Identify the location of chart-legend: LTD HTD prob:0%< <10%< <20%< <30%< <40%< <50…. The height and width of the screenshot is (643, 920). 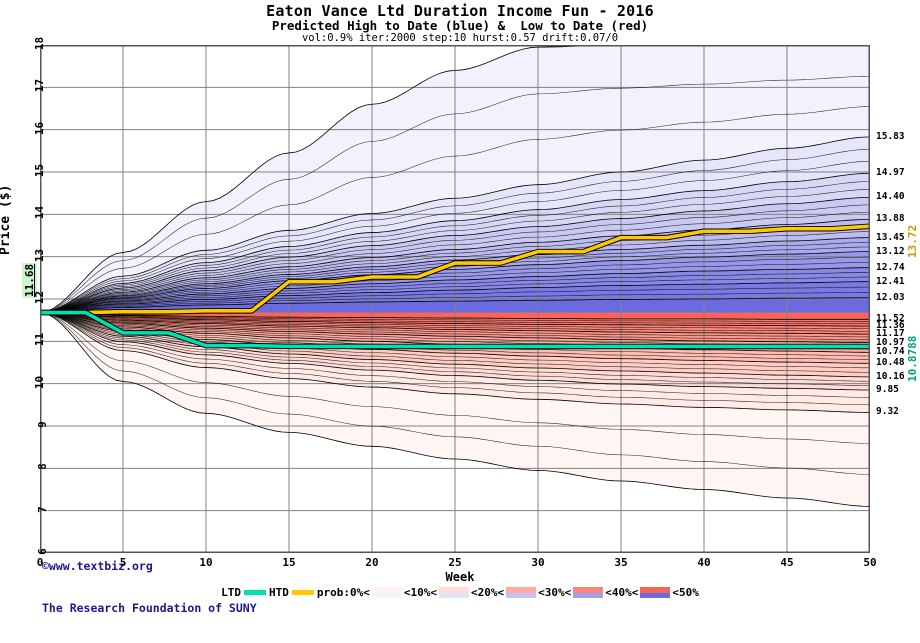
(460, 592).